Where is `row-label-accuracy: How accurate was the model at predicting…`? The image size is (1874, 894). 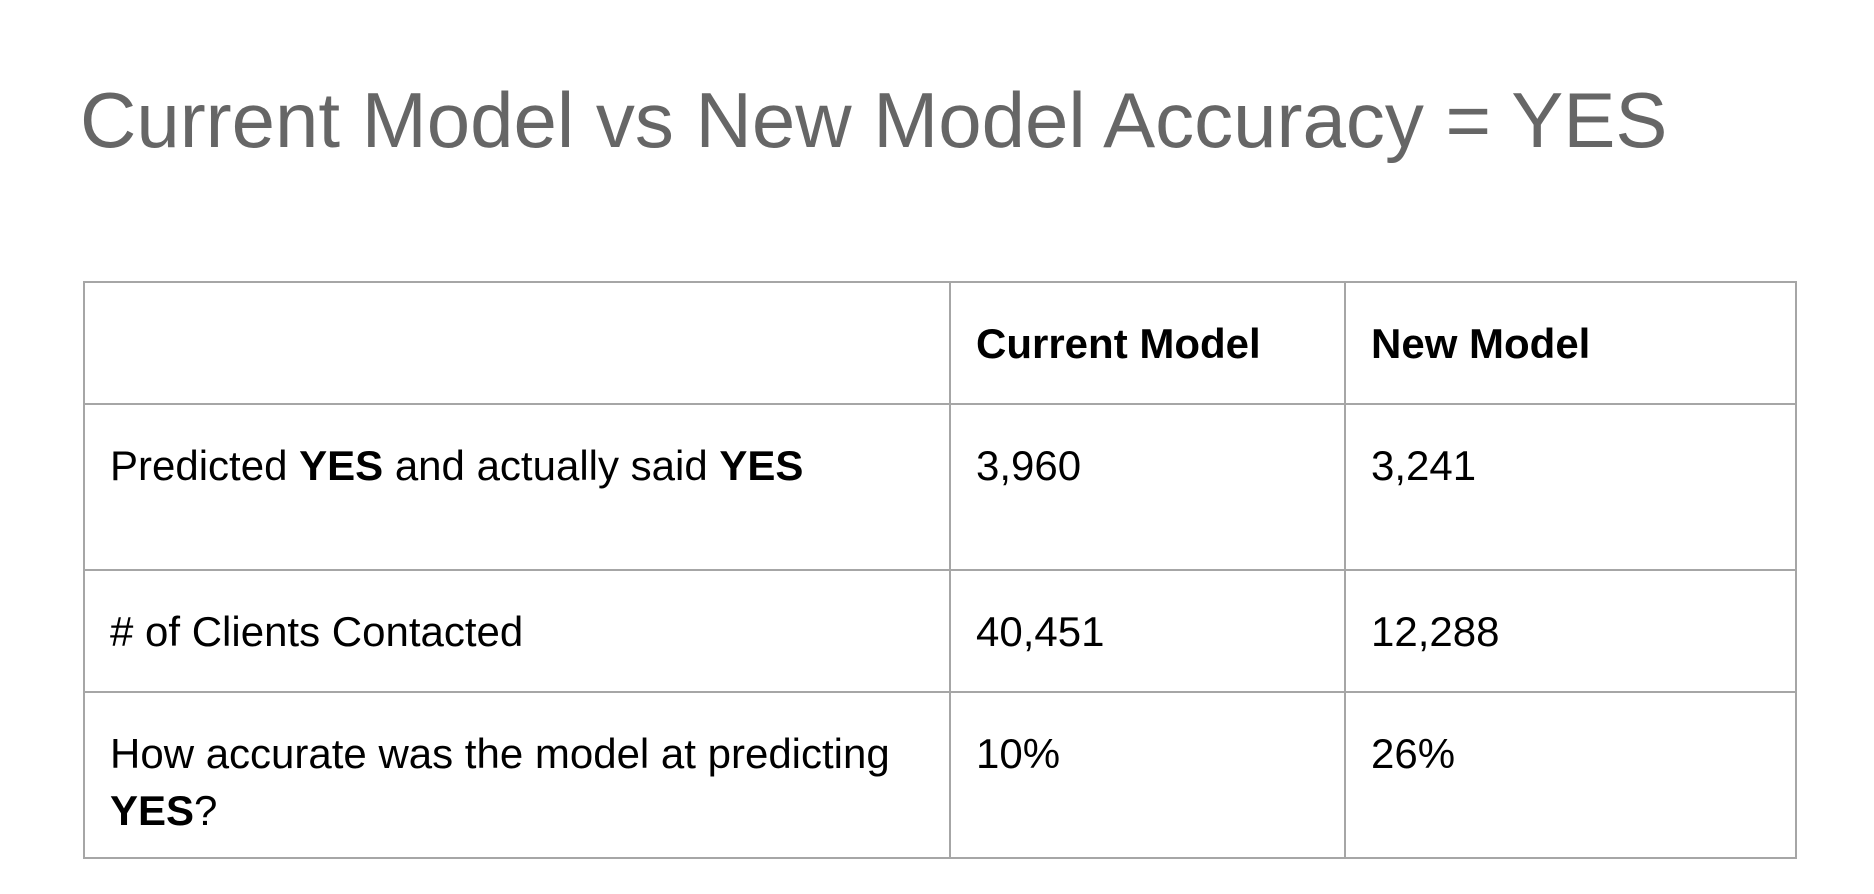
row-label-accuracy: How accurate was the model at predicting… is located at coordinates (517, 775).